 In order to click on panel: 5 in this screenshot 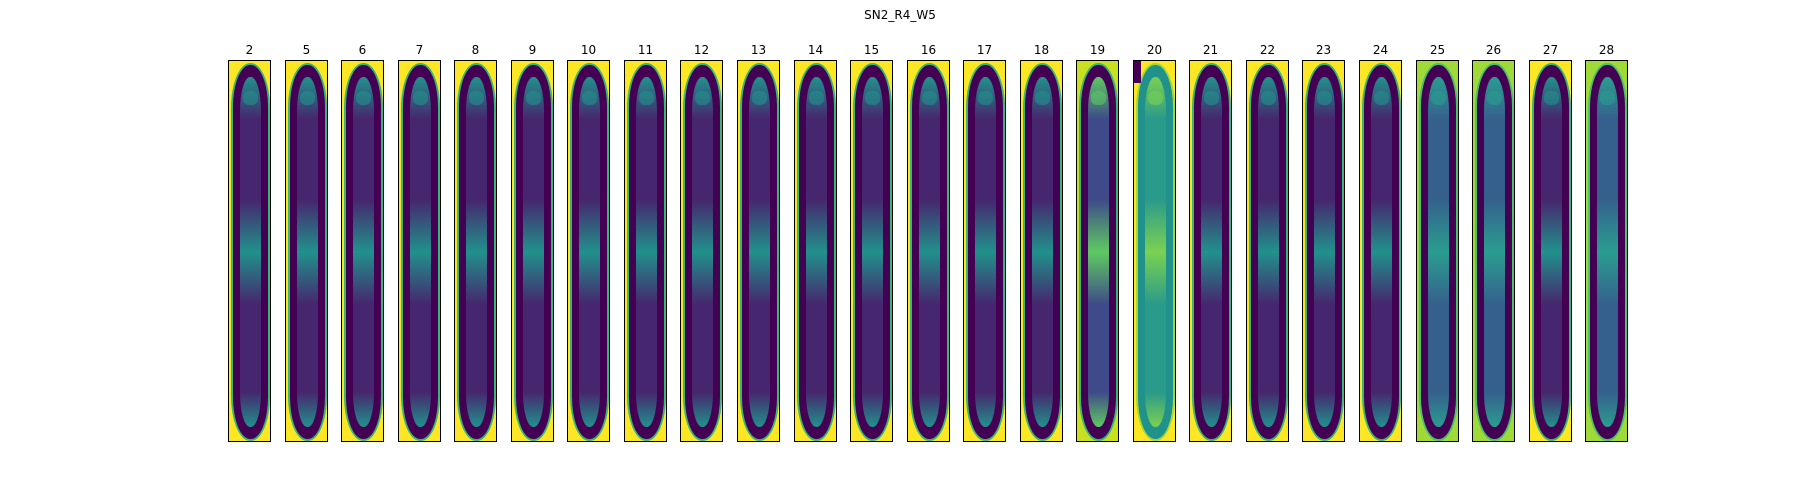, I will do `click(306, 251)`.